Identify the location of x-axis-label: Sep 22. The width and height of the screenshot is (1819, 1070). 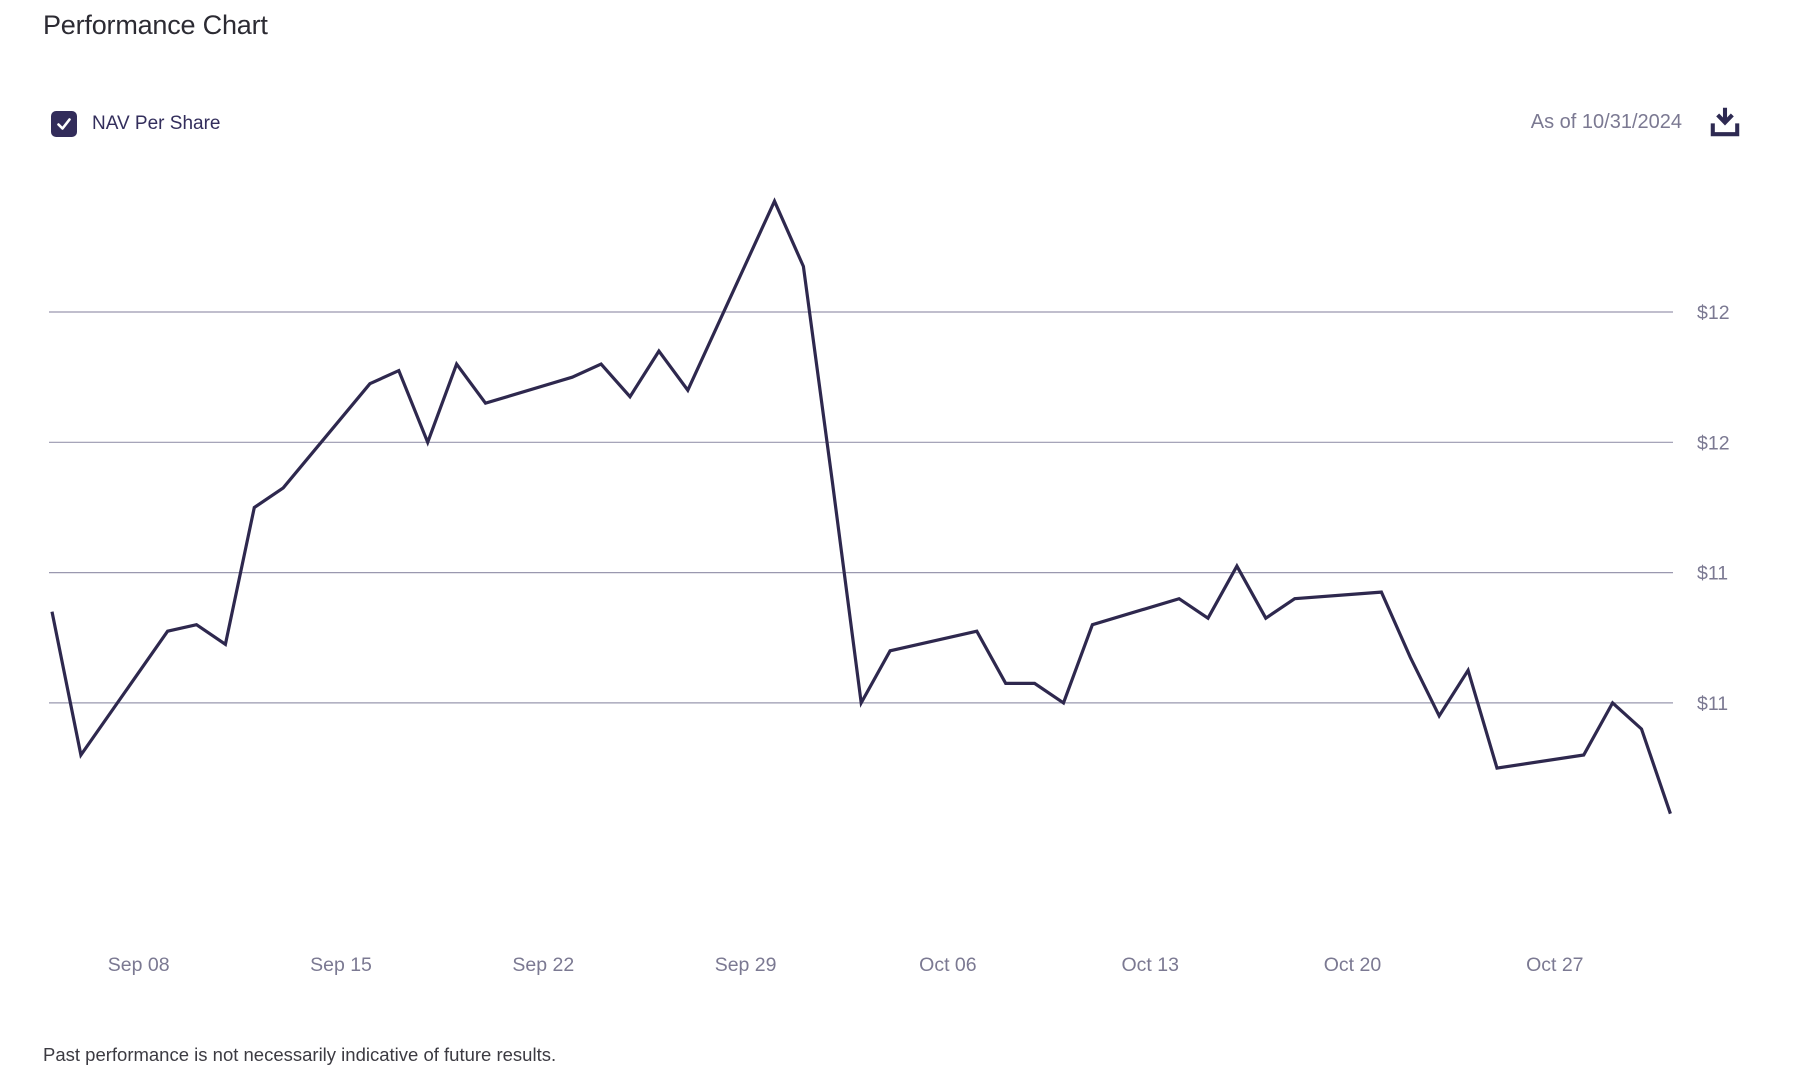
(543, 965).